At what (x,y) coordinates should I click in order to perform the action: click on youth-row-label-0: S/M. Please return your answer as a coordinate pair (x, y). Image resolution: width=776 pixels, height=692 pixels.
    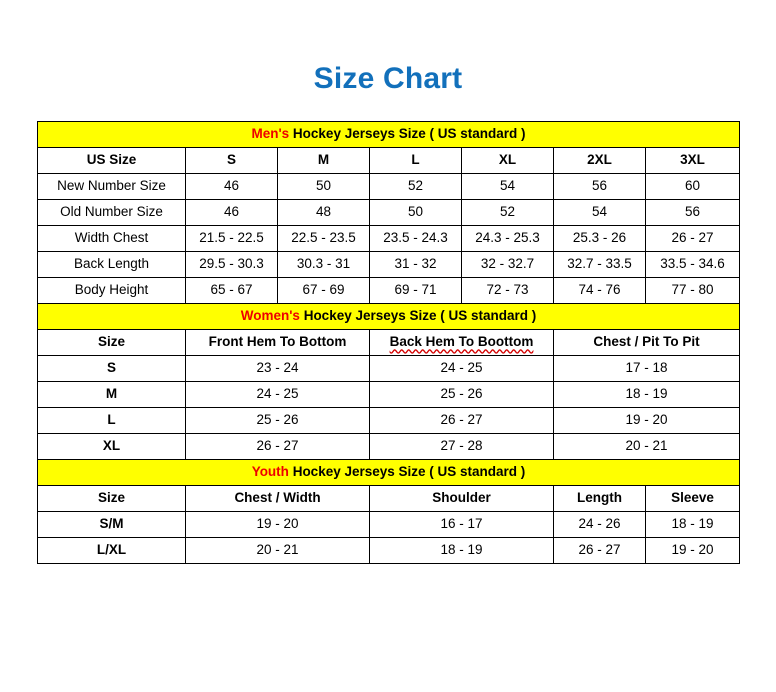
    Looking at the image, I should click on (111, 524).